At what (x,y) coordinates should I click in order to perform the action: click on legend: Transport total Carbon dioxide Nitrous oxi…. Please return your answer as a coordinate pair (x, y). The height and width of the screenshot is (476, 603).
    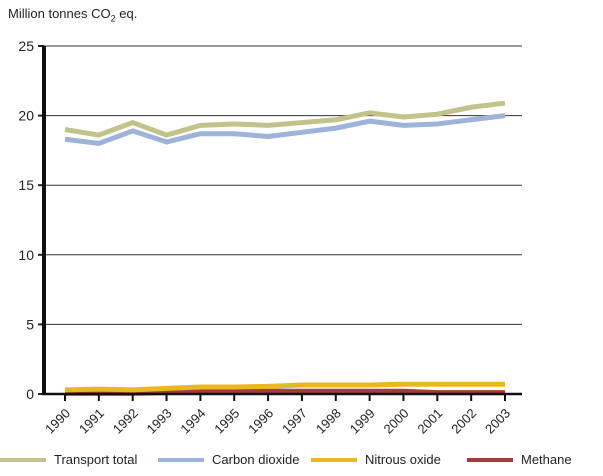
    Looking at the image, I should click on (301, 462).